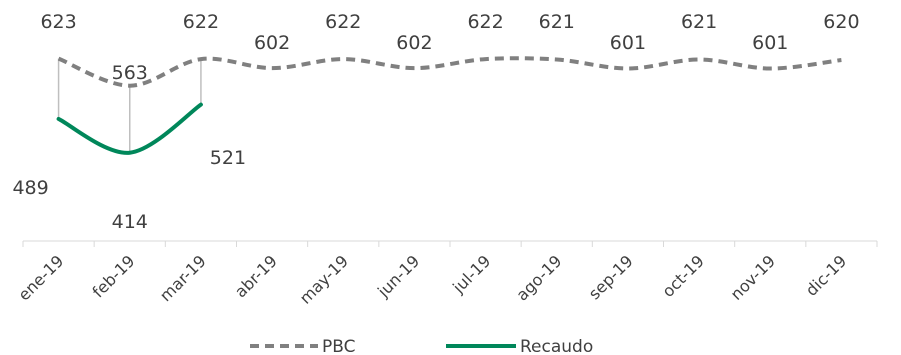  I want to click on data-label-recaudo: 489, so click(30, 188).